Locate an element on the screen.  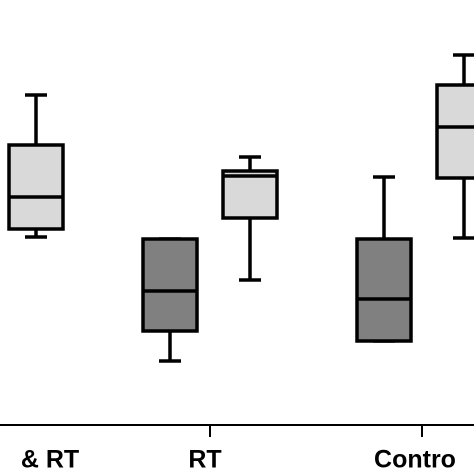
x-tick-label: RT is located at coordinates (204, 460).